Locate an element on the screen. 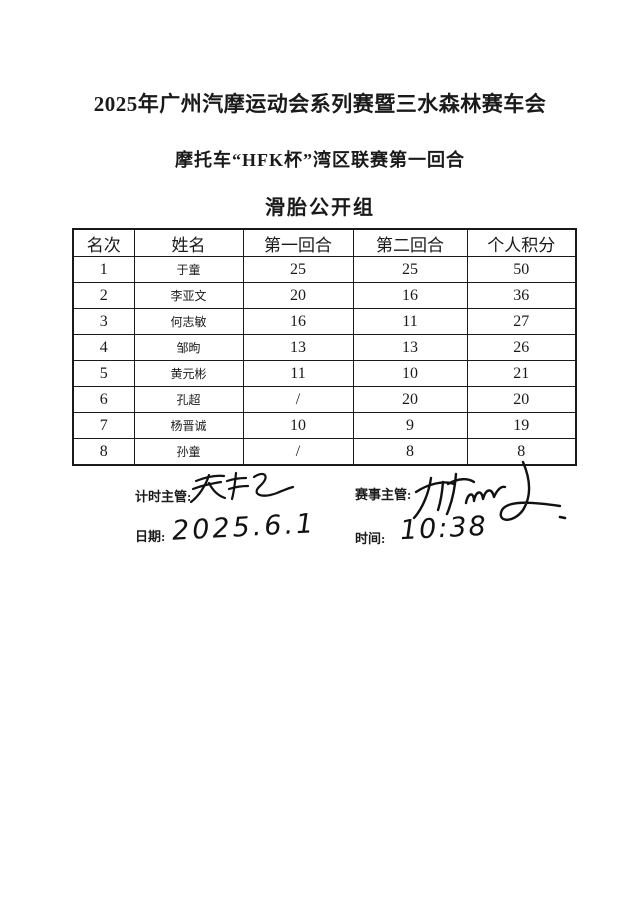  date-value: 2025.6.1 is located at coordinates (244, 527).